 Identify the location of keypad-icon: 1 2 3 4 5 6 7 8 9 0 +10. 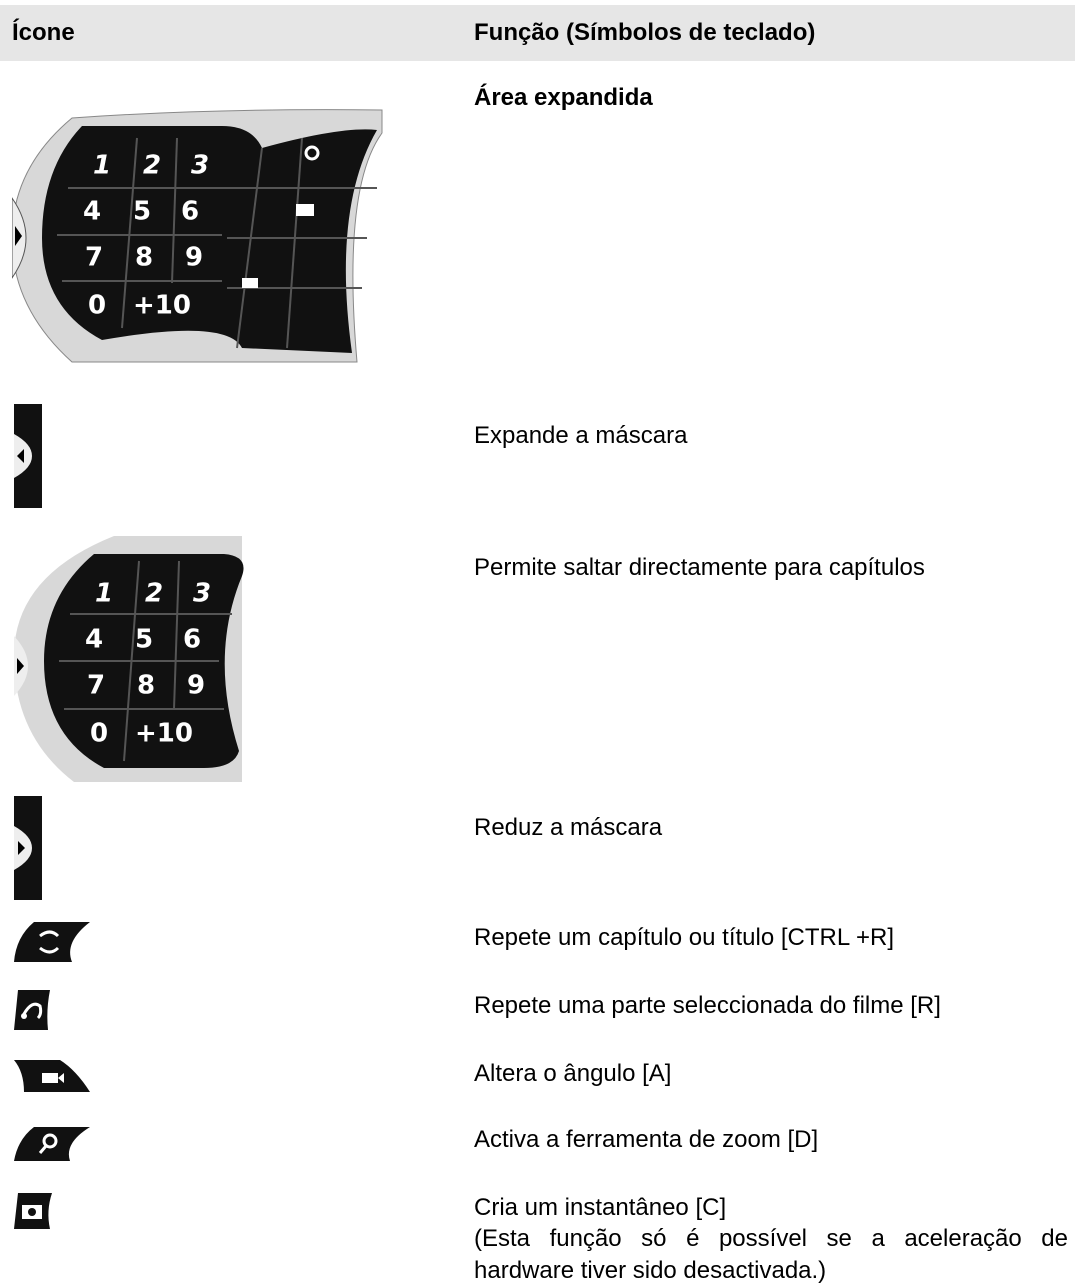
(129, 659).